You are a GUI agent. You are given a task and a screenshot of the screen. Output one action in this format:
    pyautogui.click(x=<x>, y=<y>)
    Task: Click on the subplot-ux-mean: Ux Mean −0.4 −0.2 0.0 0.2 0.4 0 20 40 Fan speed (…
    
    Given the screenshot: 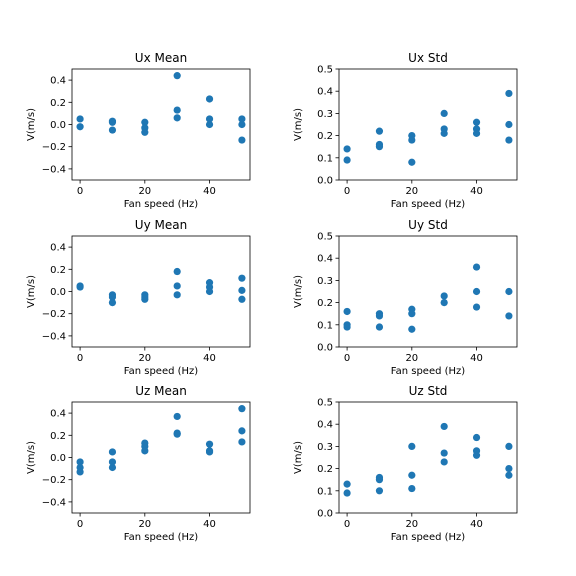 What is the action you would take?
    pyautogui.click(x=138, y=130)
    